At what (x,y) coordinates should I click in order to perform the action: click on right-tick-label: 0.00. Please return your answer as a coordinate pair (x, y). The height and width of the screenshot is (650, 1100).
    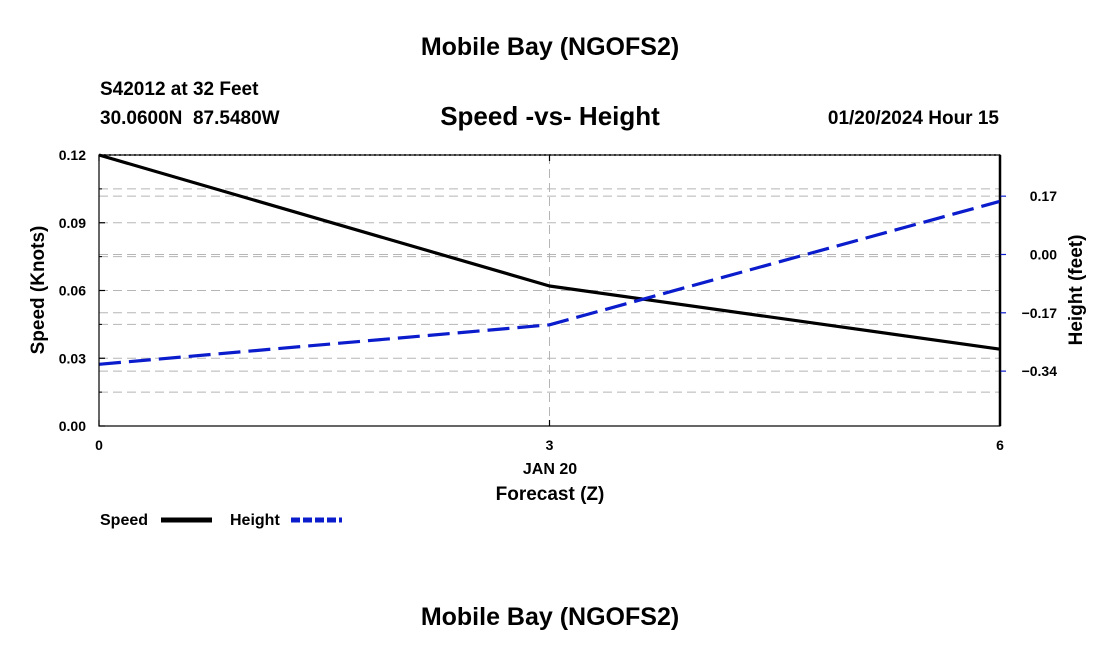
    Looking at the image, I should click on (1043, 254).